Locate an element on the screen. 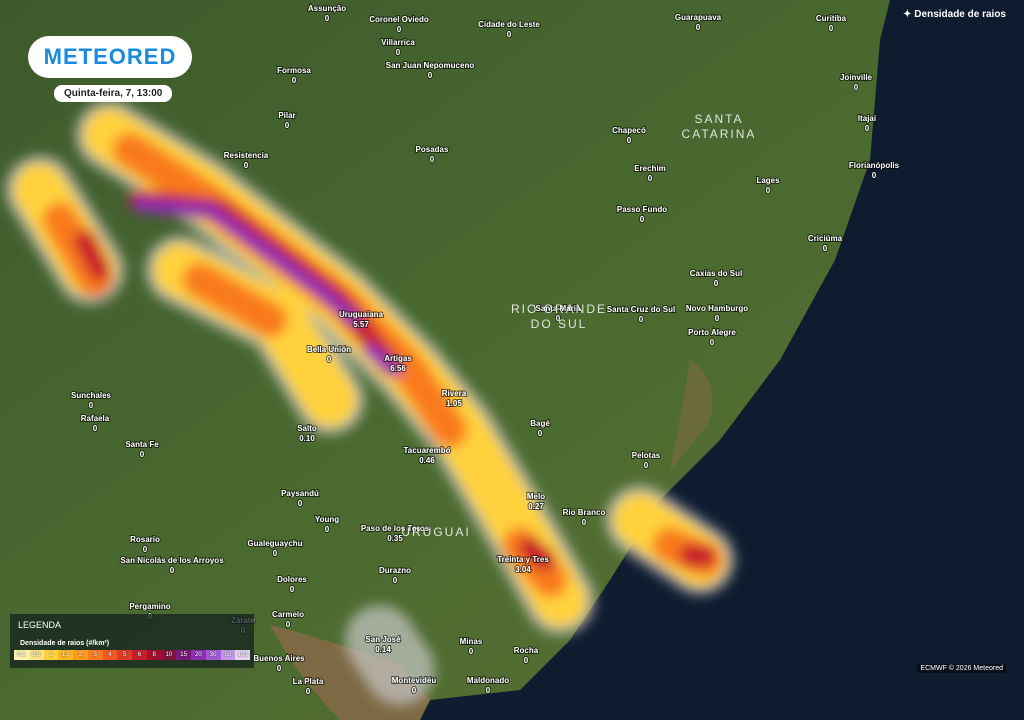  region-label: CATARINA is located at coordinates (719, 134).